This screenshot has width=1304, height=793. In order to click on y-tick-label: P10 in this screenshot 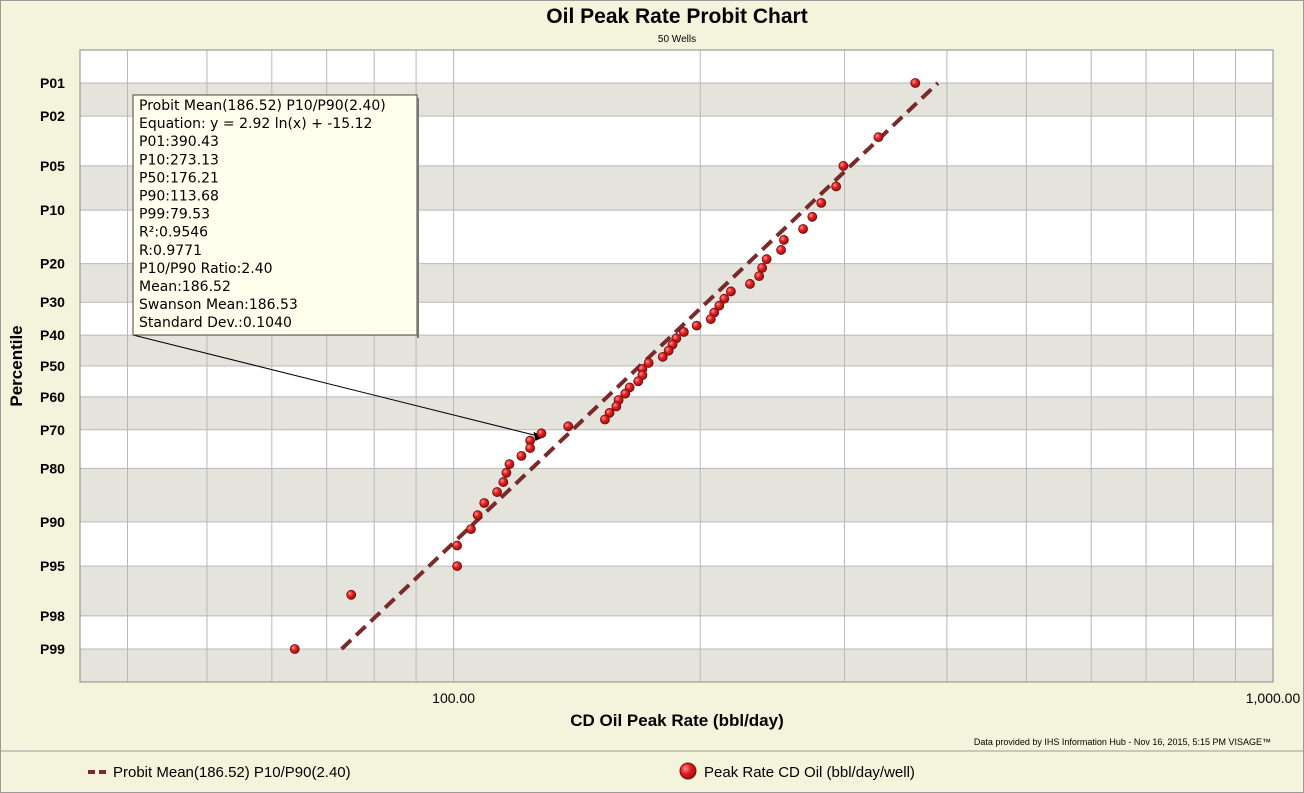, I will do `click(52, 210)`.